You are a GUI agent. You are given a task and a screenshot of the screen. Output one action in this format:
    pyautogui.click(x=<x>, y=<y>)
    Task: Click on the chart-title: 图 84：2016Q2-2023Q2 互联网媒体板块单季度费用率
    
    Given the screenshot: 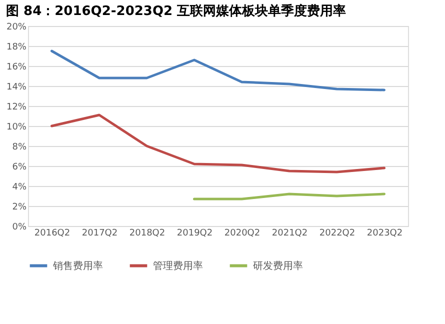 What is the action you would take?
    pyautogui.click(x=176, y=11)
    